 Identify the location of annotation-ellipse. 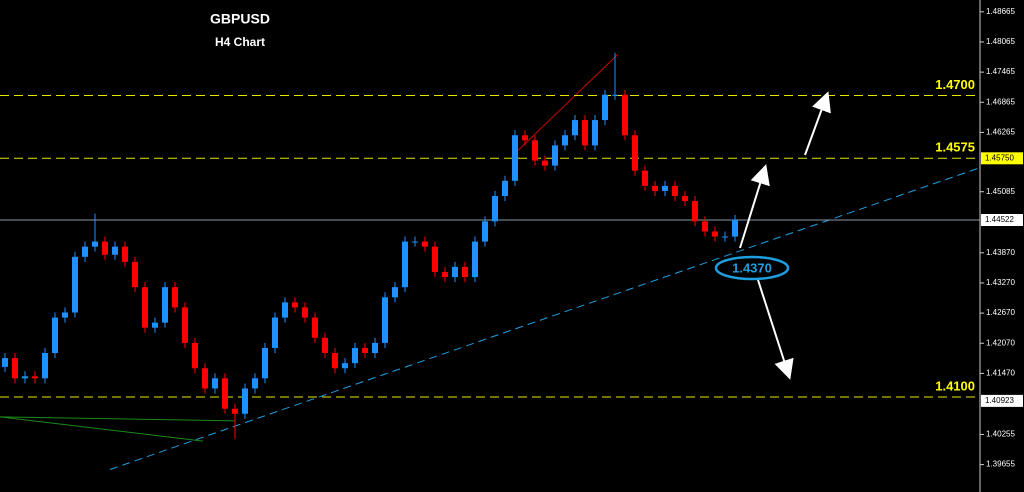
(752, 268).